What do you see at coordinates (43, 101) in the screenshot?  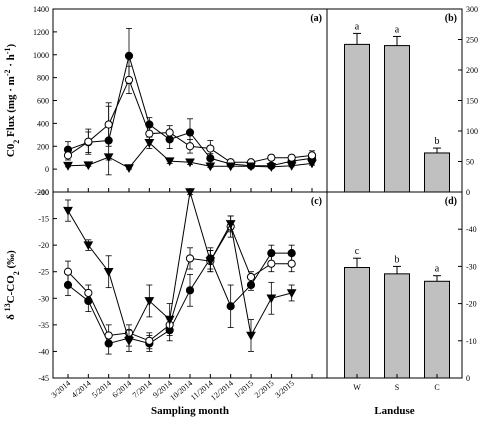 I see `panel-a-ytick-label: 600` at bounding box center [43, 101].